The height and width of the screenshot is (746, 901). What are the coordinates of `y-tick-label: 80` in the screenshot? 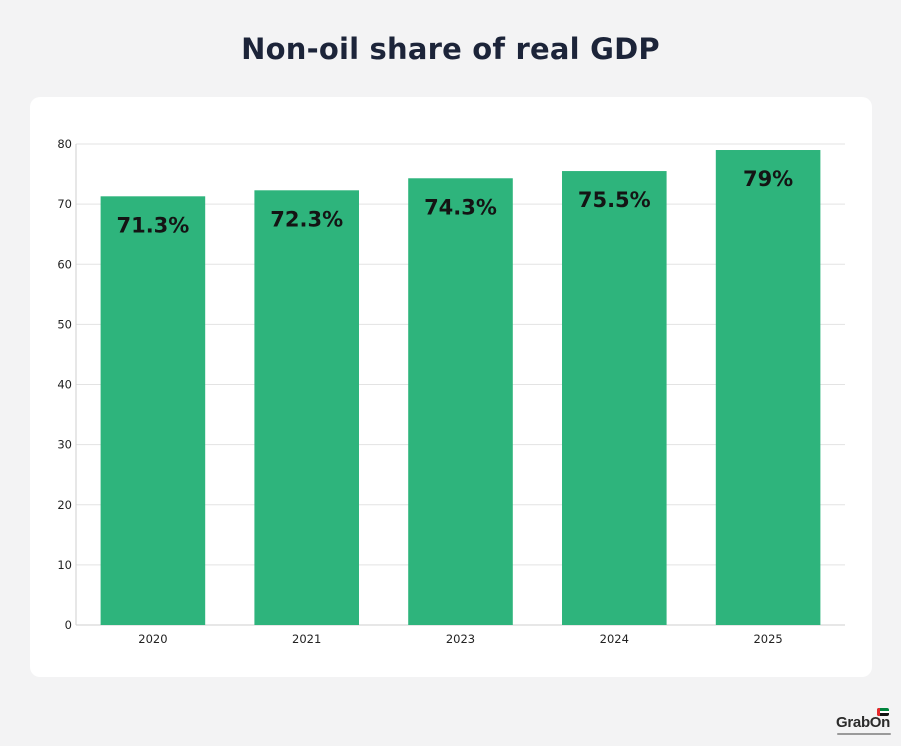 It's located at (64, 144).